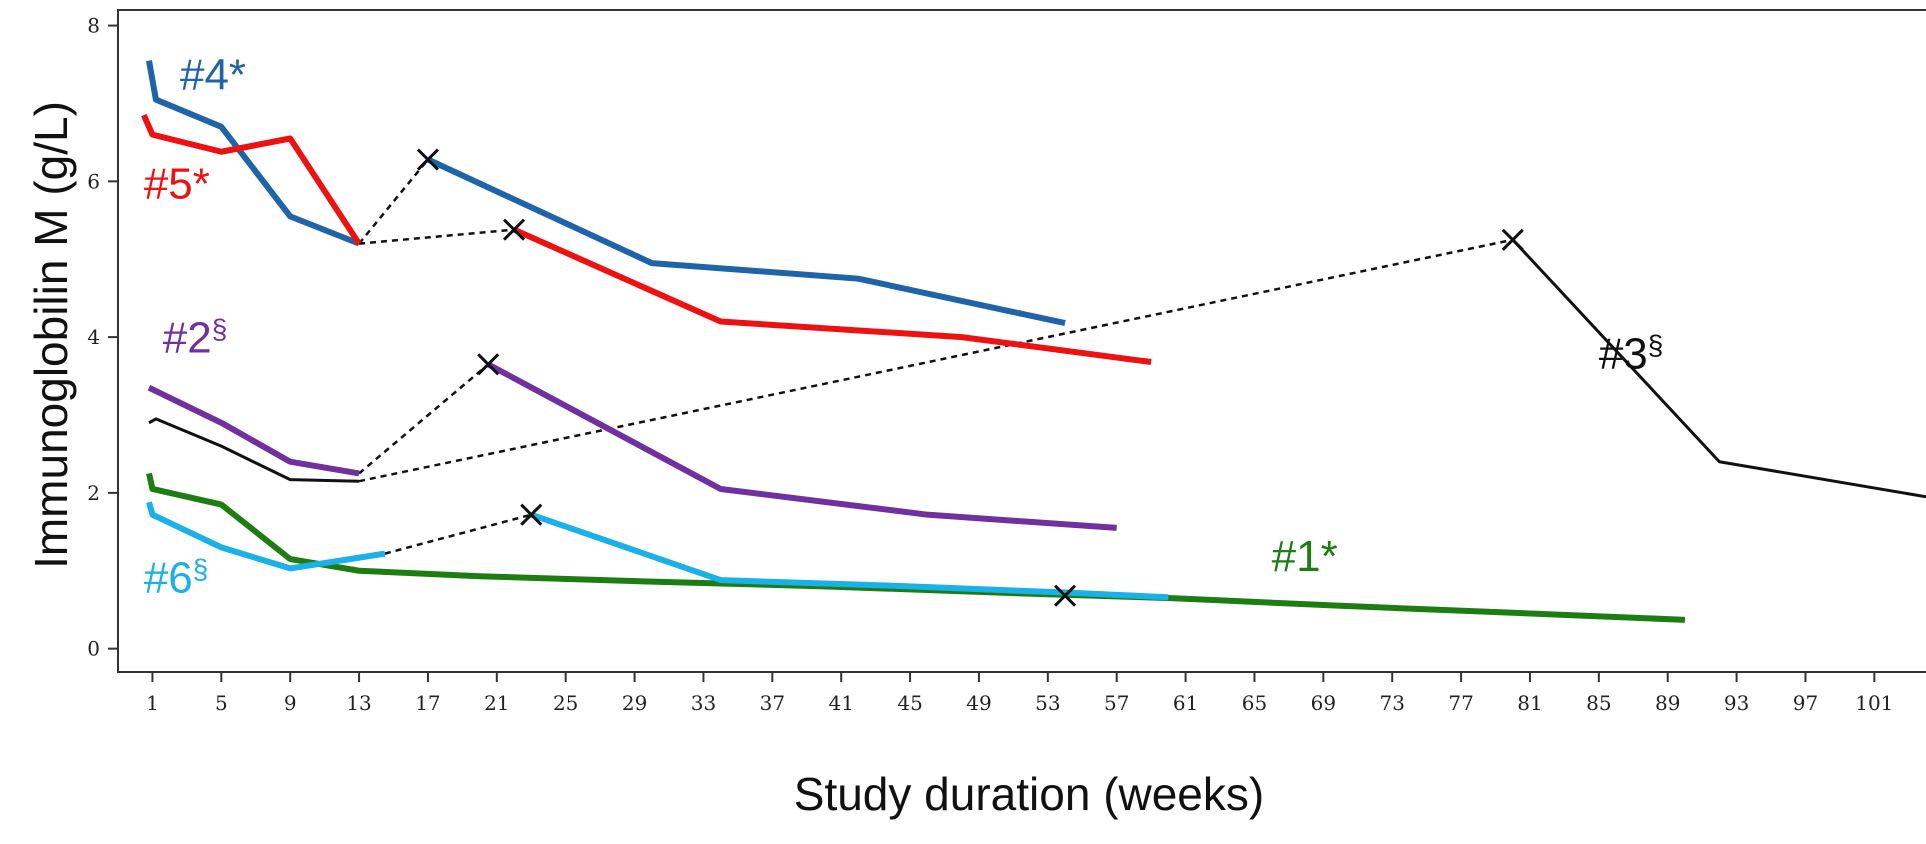 The height and width of the screenshot is (844, 1926). Describe the element at coordinates (254, 450) in the screenshot. I see `series-3-line` at that location.